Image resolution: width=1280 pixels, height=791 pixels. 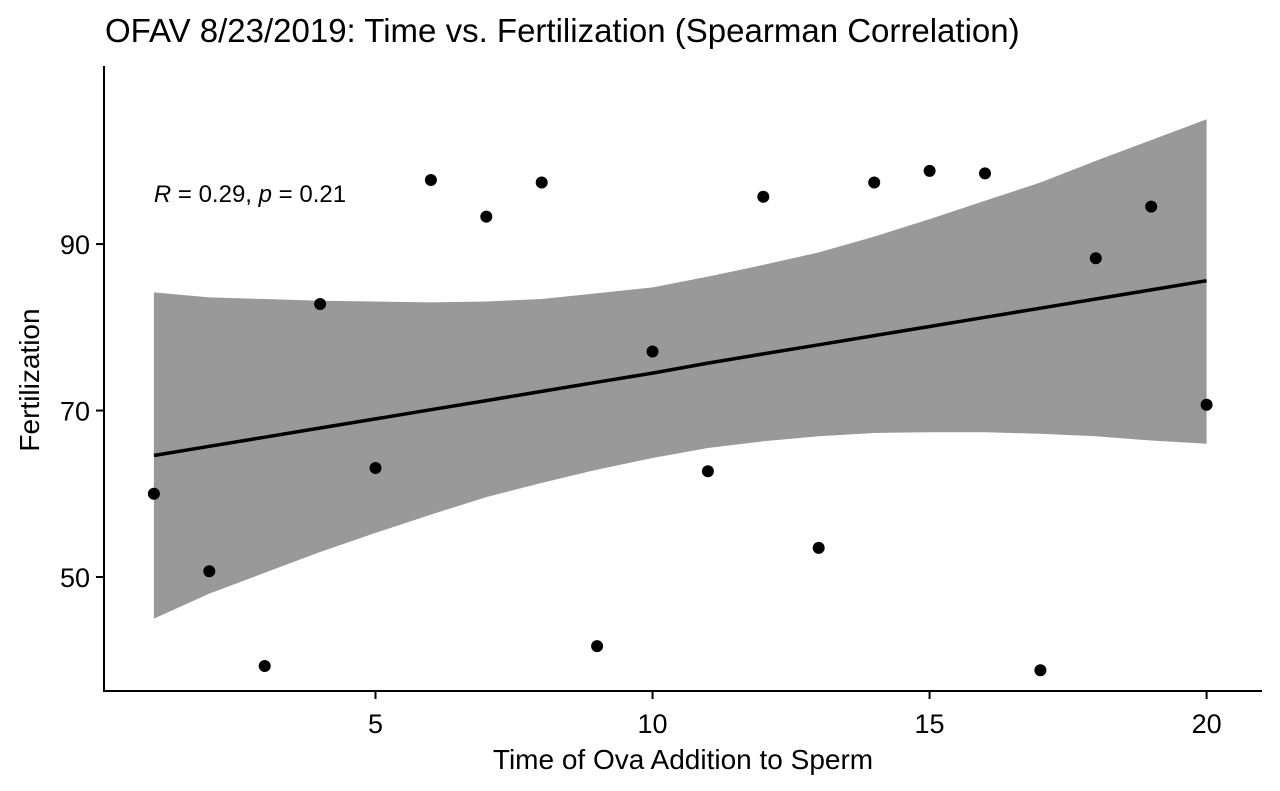 What do you see at coordinates (214, 194) in the screenshot?
I see `r-value: = 0.29,` at bounding box center [214, 194].